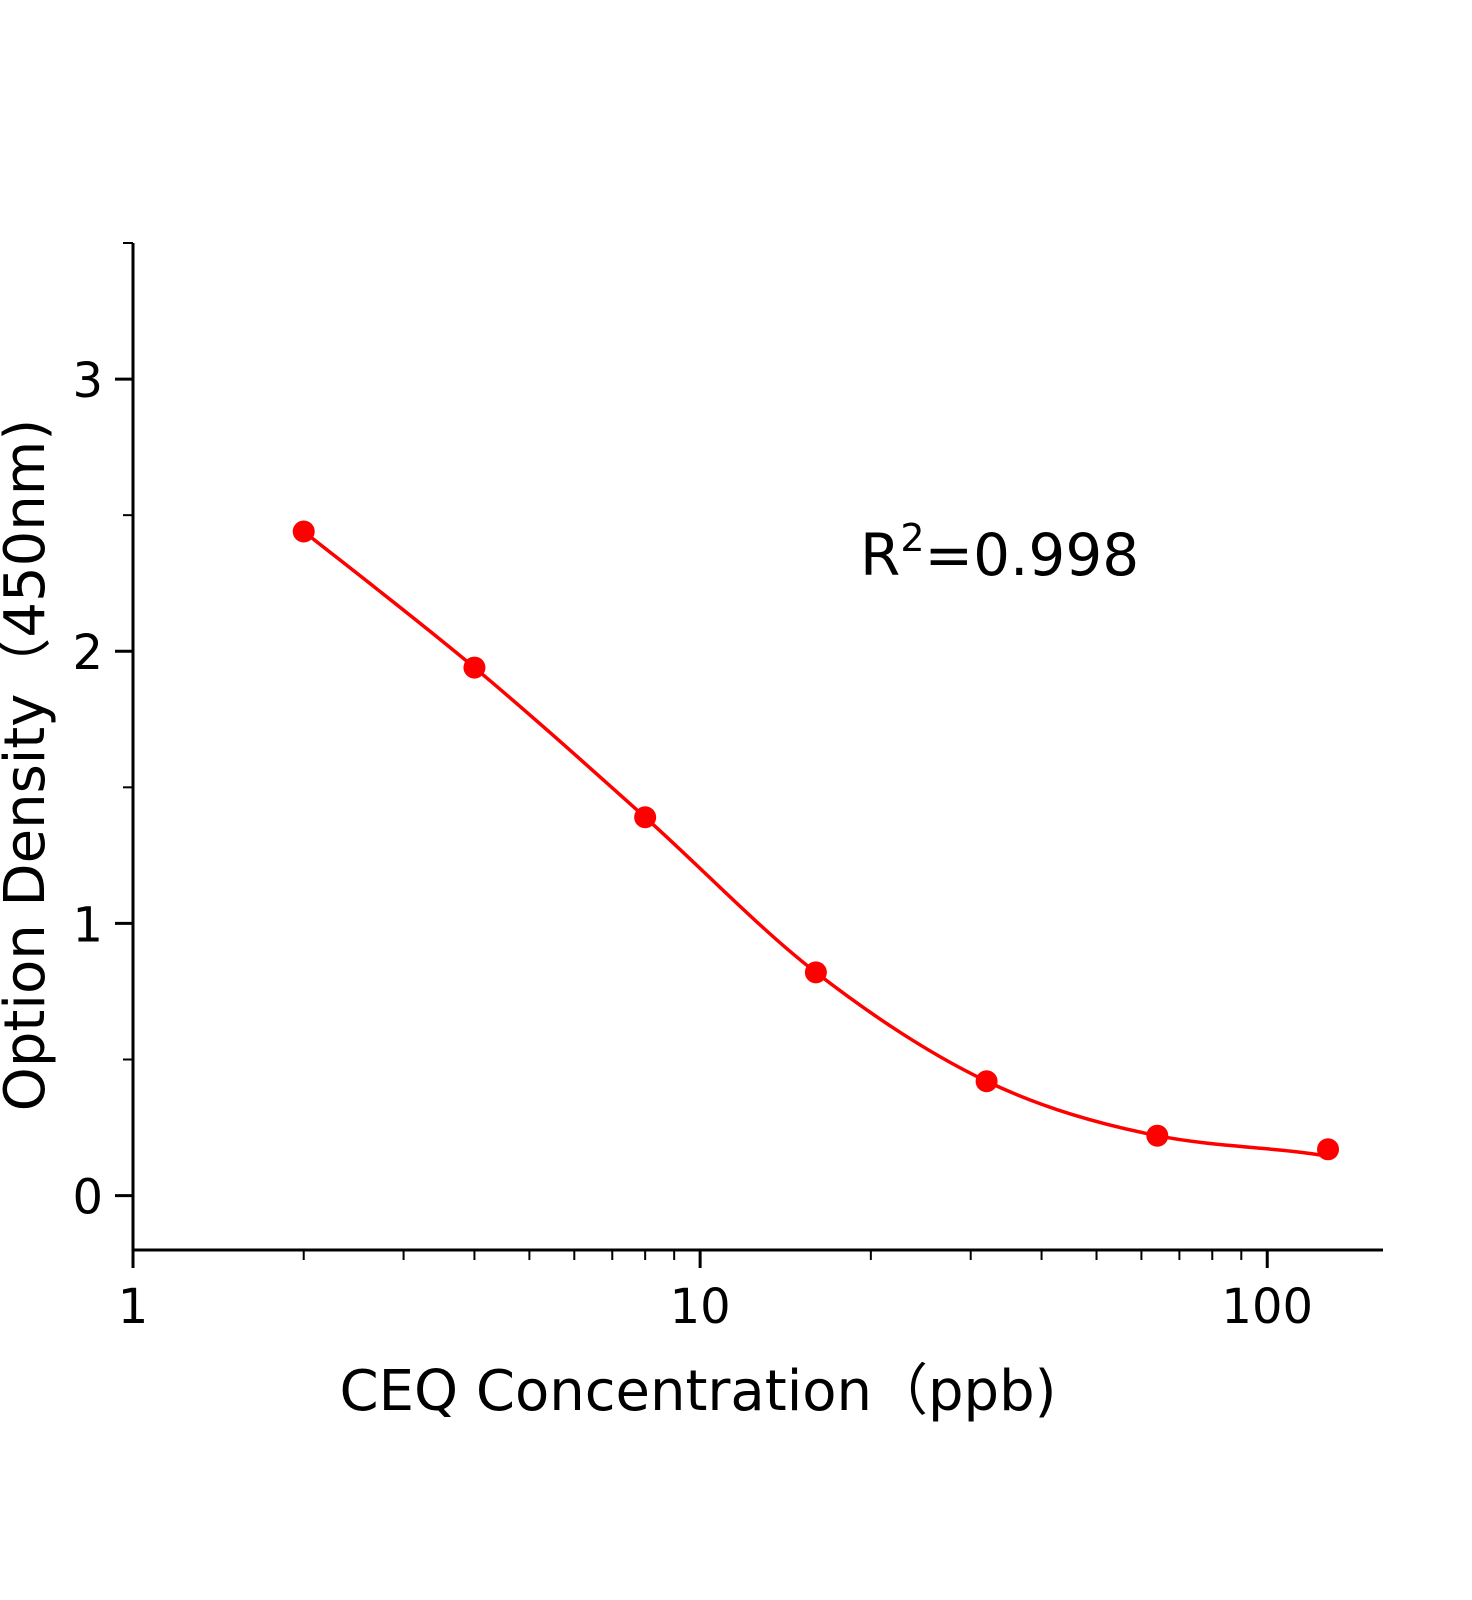 This screenshot has height=1600, width=1472. I want to click on y-tick-label: 3, so click(87, 381).